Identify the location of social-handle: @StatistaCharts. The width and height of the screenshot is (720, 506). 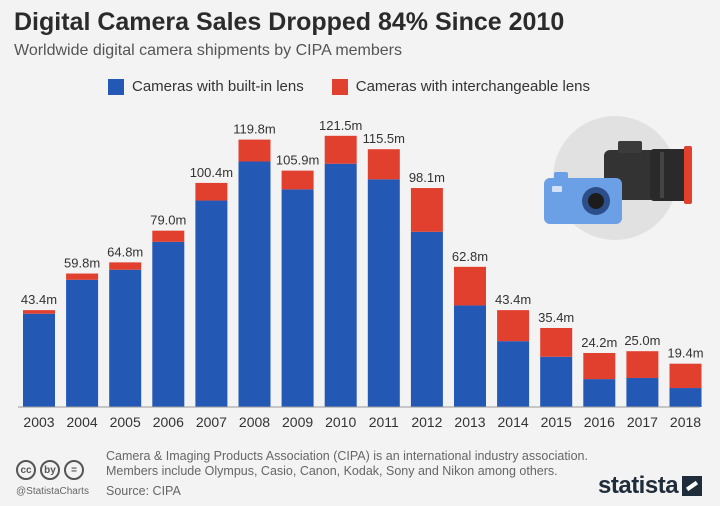
(52, 491).